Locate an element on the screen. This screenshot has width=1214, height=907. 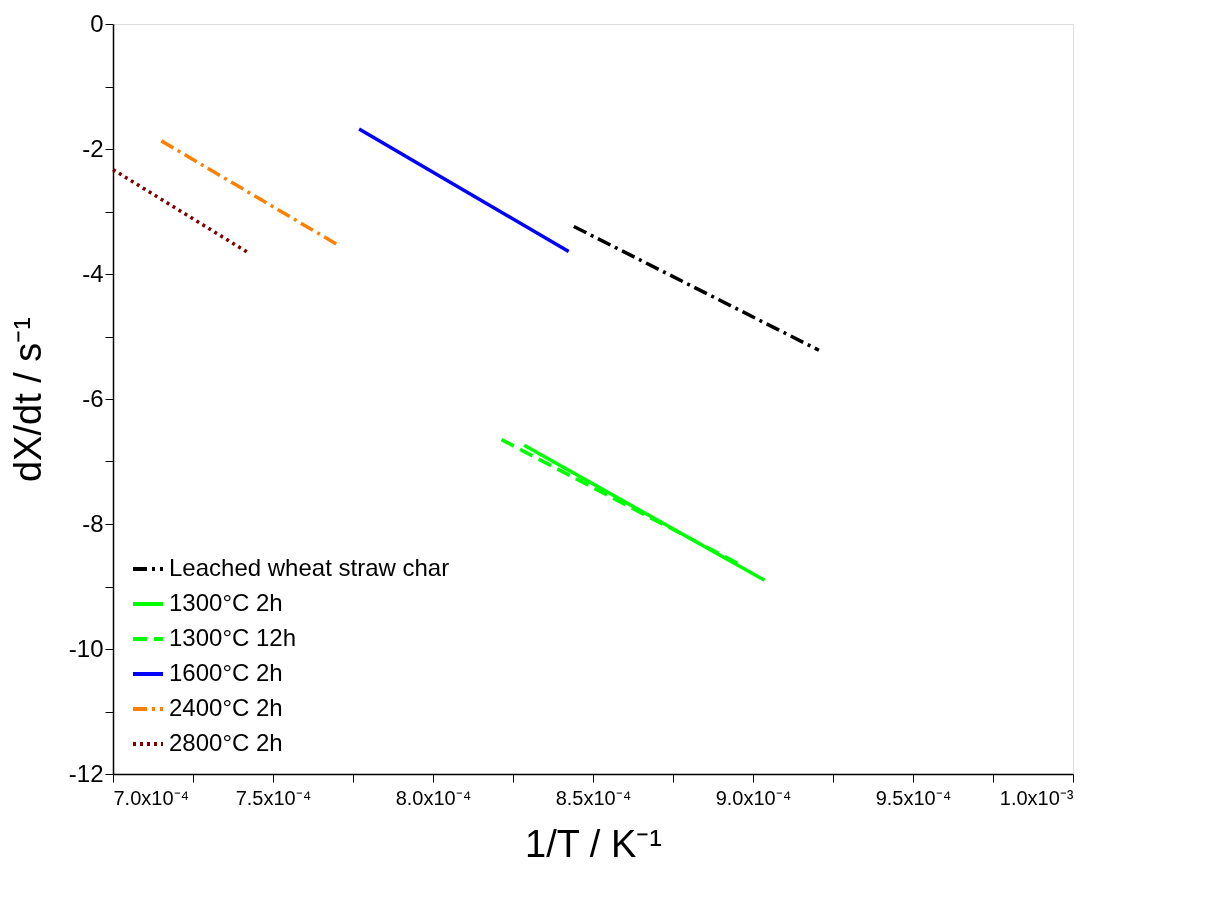
x-tick-label: 8.5x10⁻⁴ is located at coordinates (593, 797).